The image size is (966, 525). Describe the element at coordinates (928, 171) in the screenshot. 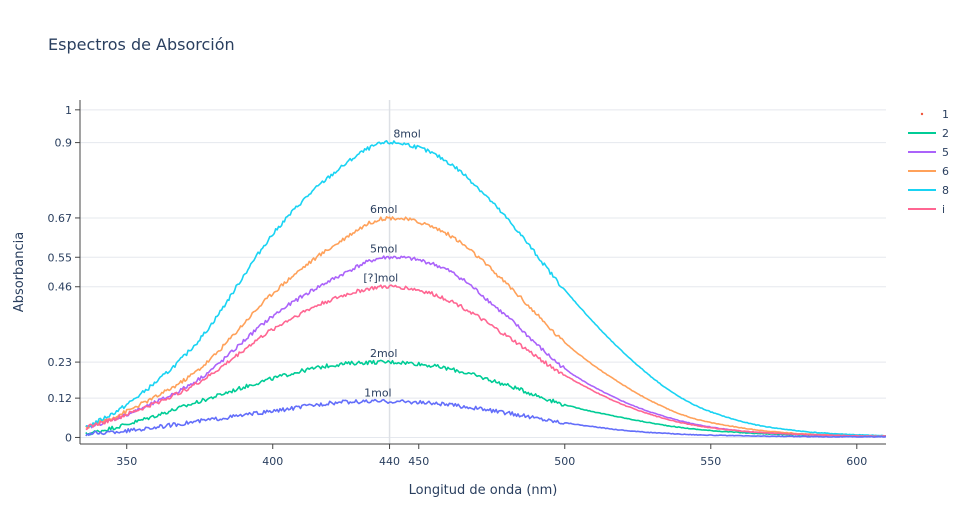

I see `legend-item: 6` at that location.